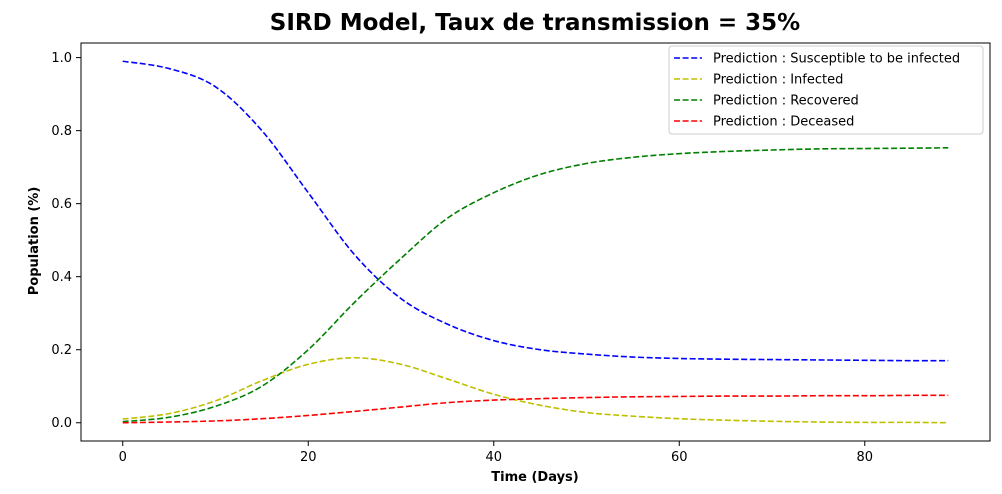  What do you see at coordinates (535, 390) in the screenshot?
I see `series-line-infected` at bounding box center [535, 390].